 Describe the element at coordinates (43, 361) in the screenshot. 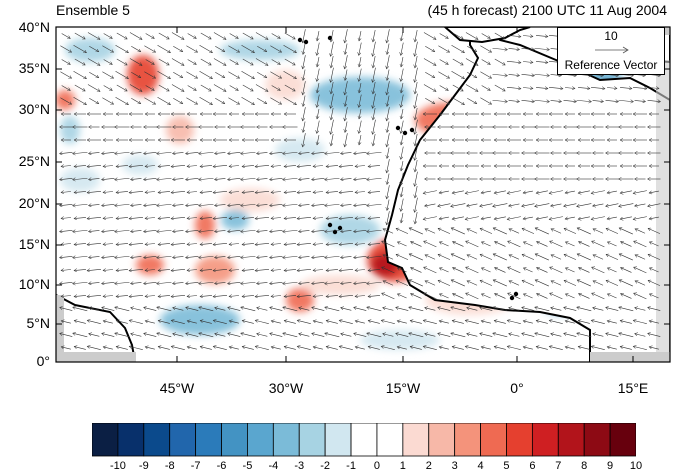

I see `lat-label-equator: 0°` at that location.